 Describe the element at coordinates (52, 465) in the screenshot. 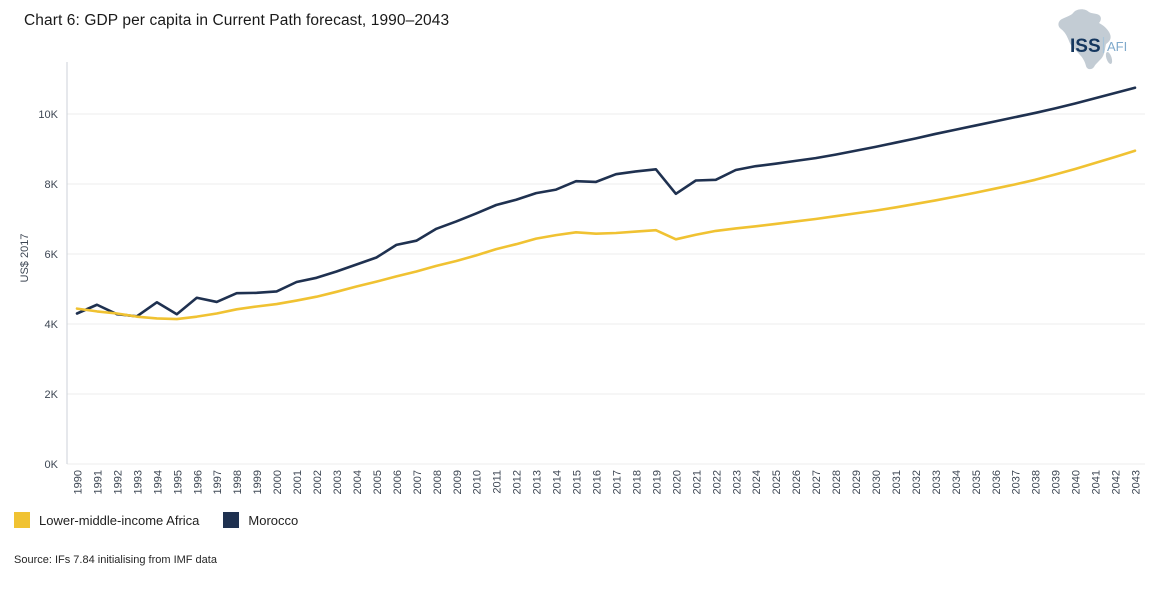

I see `y-tick-label: 0K` at that location.